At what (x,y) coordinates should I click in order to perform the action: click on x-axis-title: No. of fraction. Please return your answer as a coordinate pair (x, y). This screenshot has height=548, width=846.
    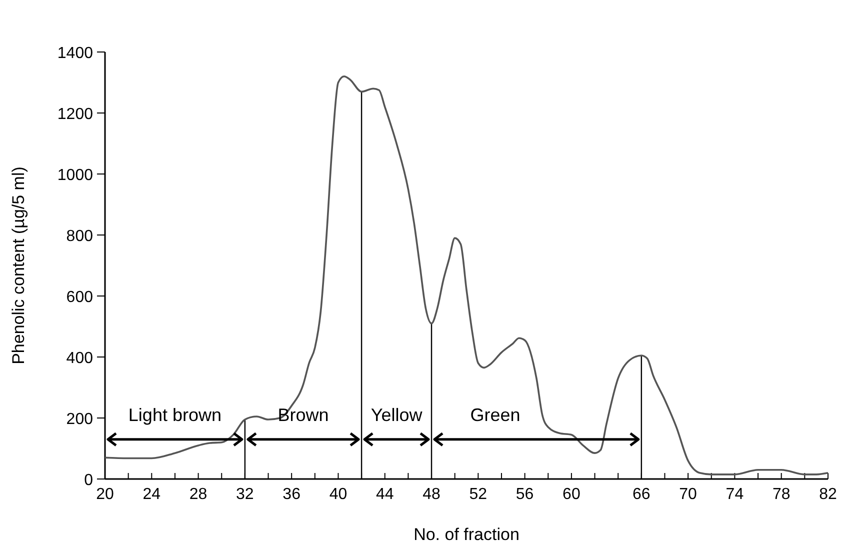
    Looking at the image, I should click on (467, 534).